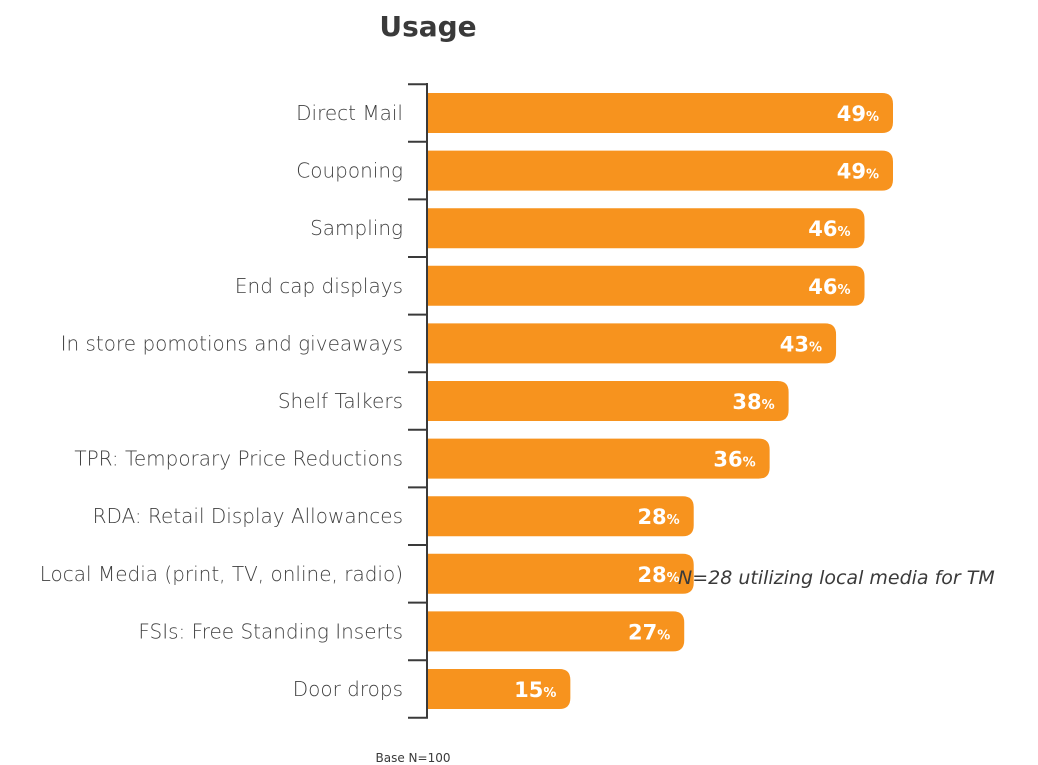 The image size is (1038, 765). I want to click on category-label: FSIs: Free Standing Inserts, so click(270, 631).